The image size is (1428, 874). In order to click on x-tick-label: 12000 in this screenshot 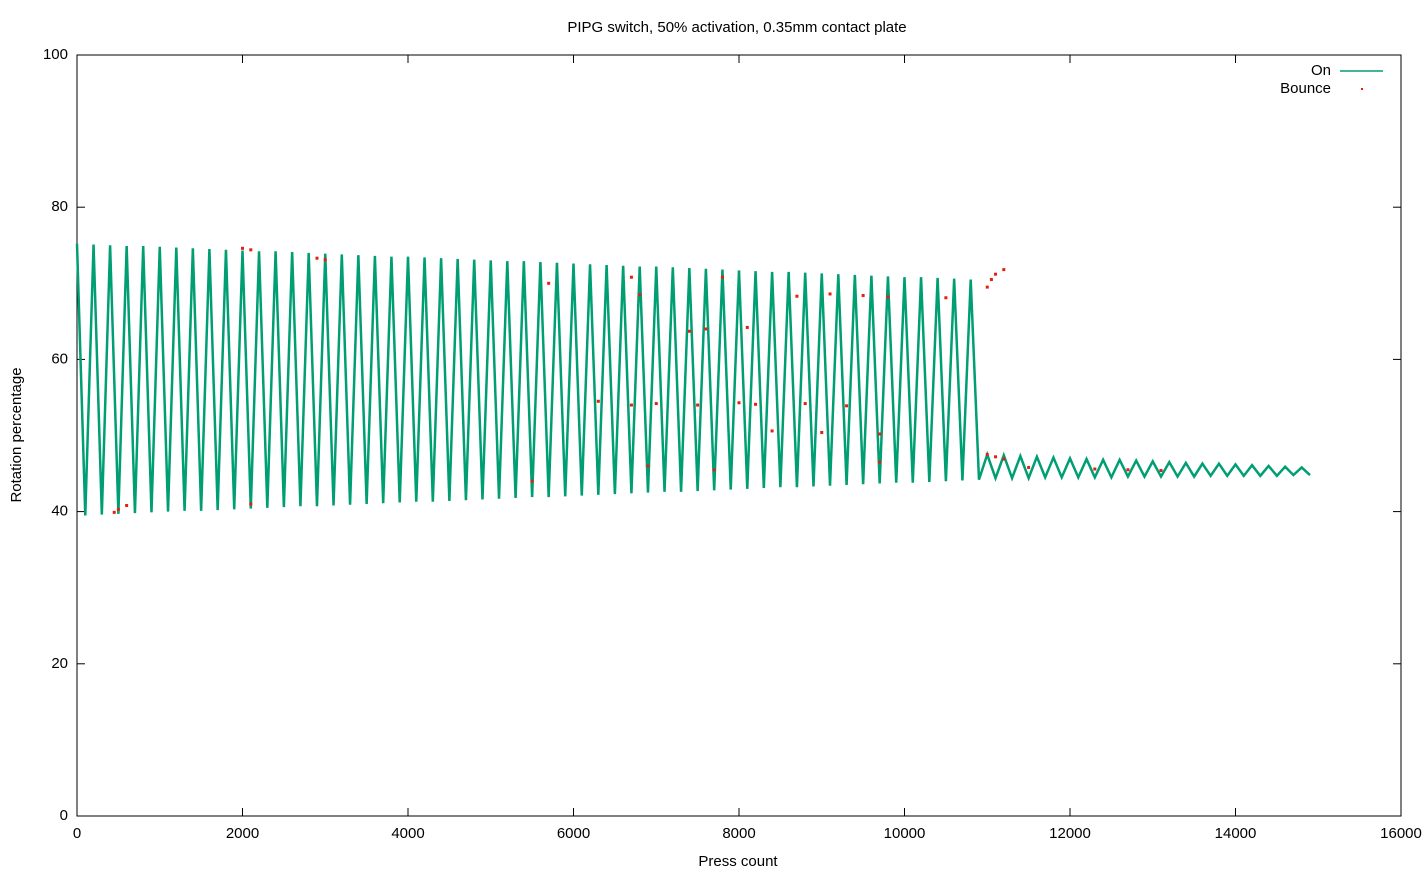, I will do `click(1070, 833)`.